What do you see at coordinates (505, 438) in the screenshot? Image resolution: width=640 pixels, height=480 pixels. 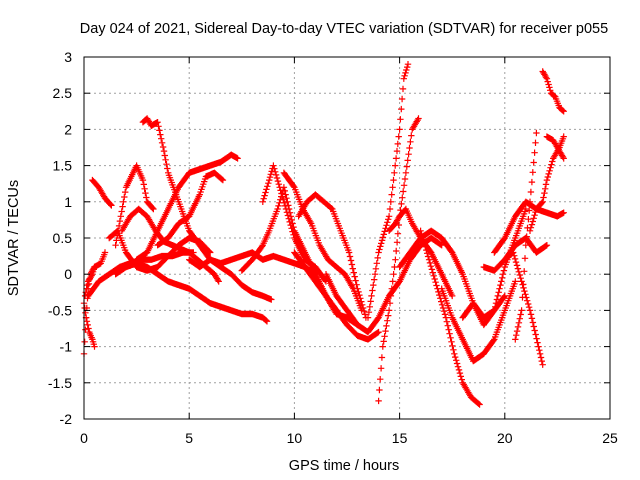 I see `x-tick-label: 20` at bounding box center [505, 438].